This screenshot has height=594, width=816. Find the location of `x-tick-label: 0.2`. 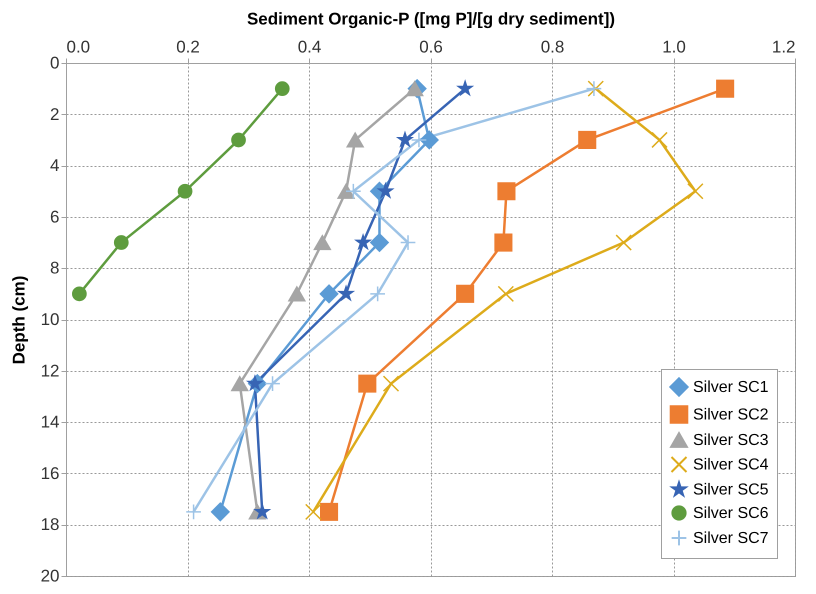

x-tick-label: 0.2 is located at coordinates (188, 47).